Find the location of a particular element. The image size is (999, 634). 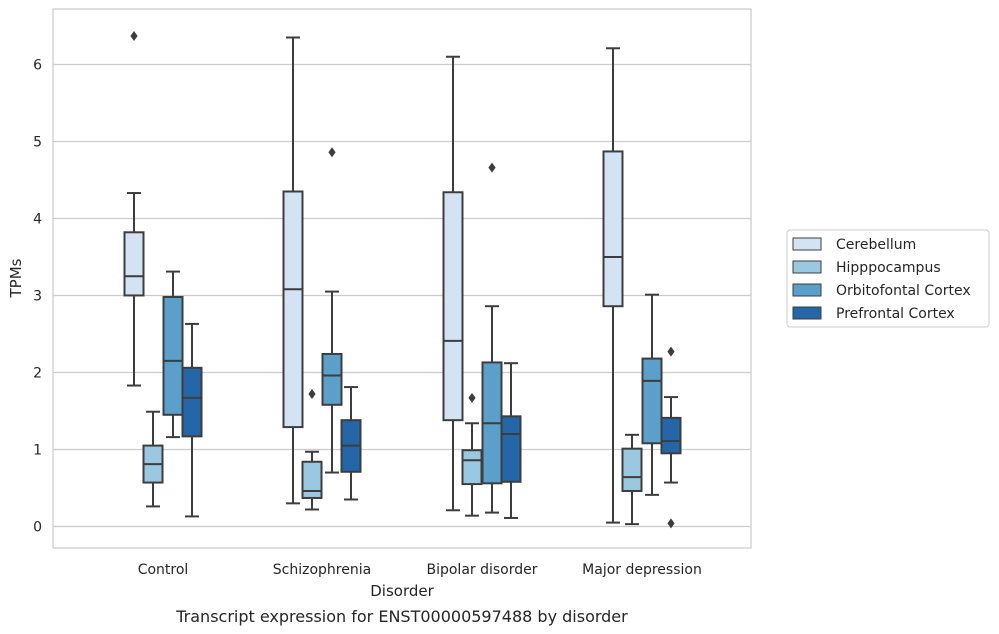

x-axis-title: Disorder is located at coordinates (402, 591).